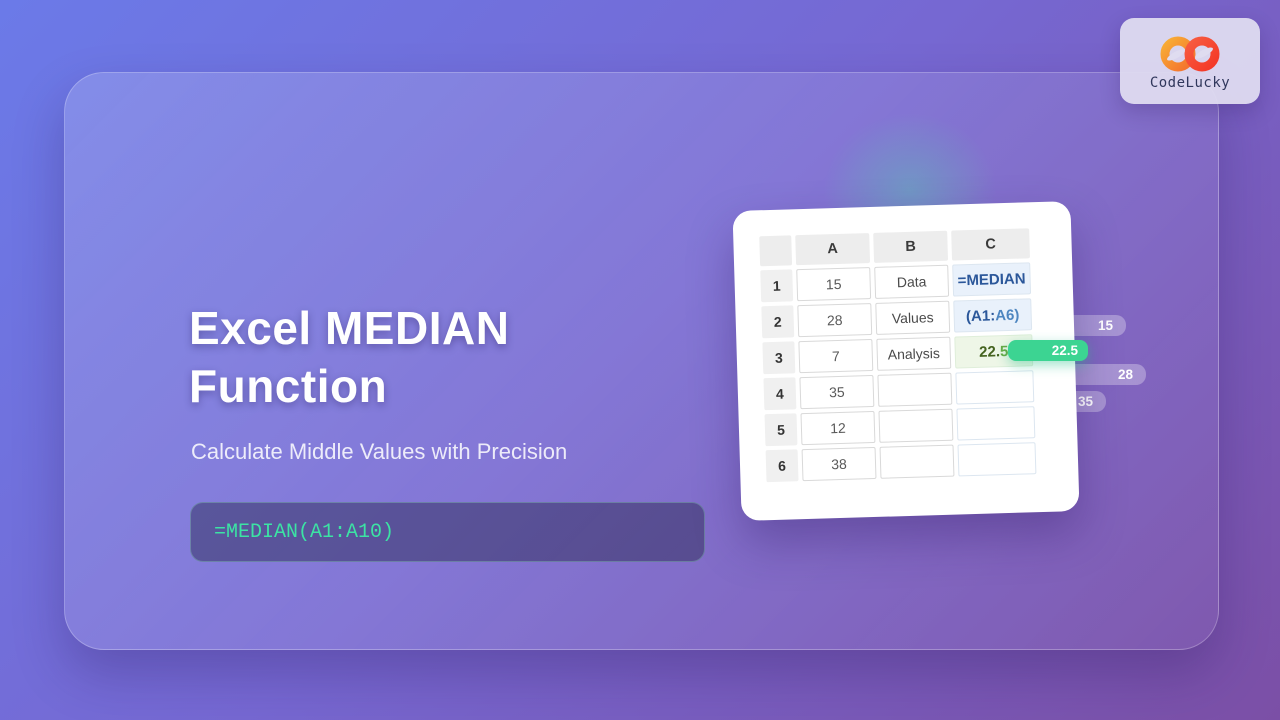 The height and width of the screenshot is (720, 1280). What do you see at coordinates (836, 356) in the screenshot?
I see `cell-a3: 7` at bounding box center [836, 356].